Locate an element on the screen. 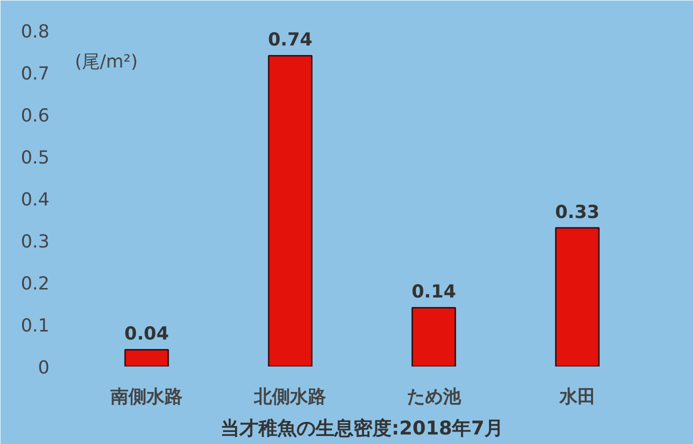 The image size is (693, 444). y-tick-label: 0.7 is located at coordinates (35, 74).